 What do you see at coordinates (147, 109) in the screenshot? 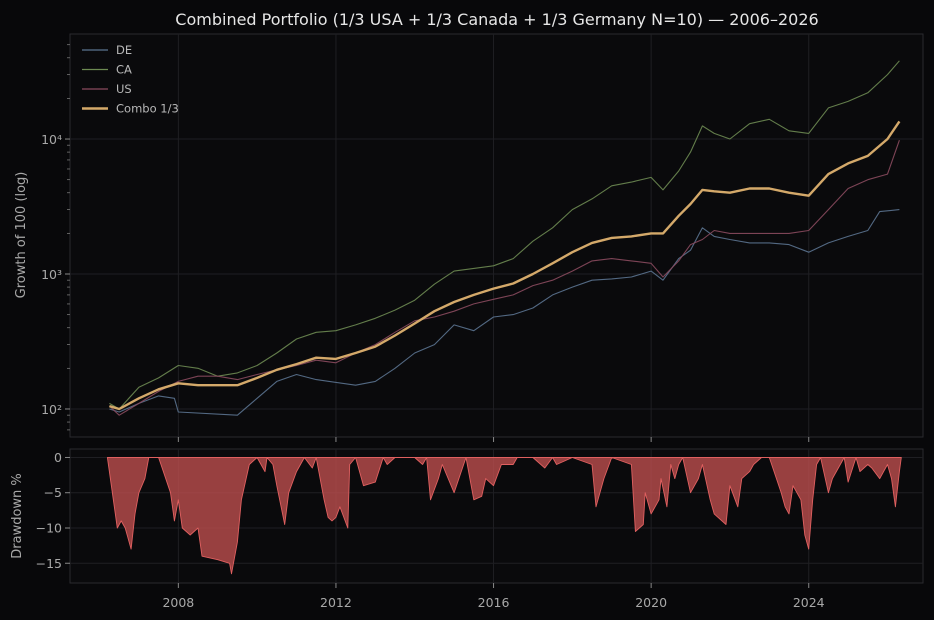
I see `legend-label-combo-1-3: Combo 1/3` at bounding box center [147, 109].